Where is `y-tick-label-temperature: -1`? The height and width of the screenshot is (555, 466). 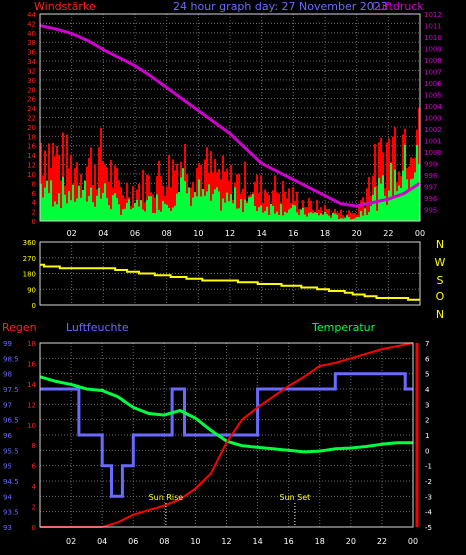 y-tick-label-temperature: -1 is located at coordinates (428, 467).